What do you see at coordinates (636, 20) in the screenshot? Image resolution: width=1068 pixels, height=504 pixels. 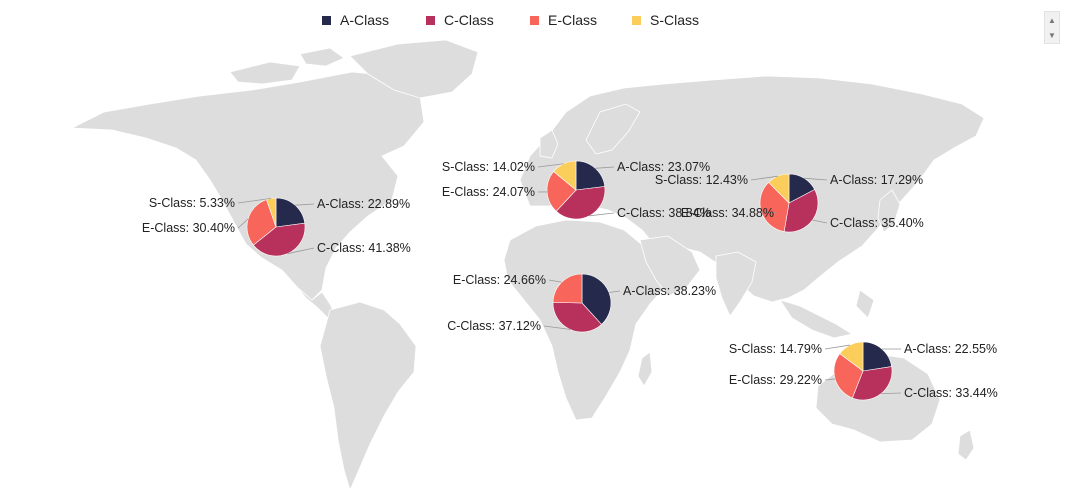 I see `legend-swatch-s-class` at bounding box center [636, 20].